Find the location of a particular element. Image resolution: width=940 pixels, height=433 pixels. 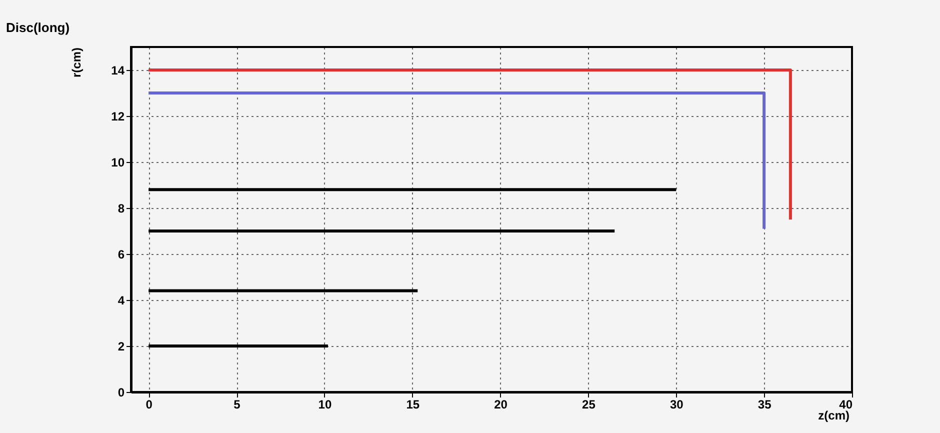

x-tick-label: 10 is located at coordinates (325, 405).